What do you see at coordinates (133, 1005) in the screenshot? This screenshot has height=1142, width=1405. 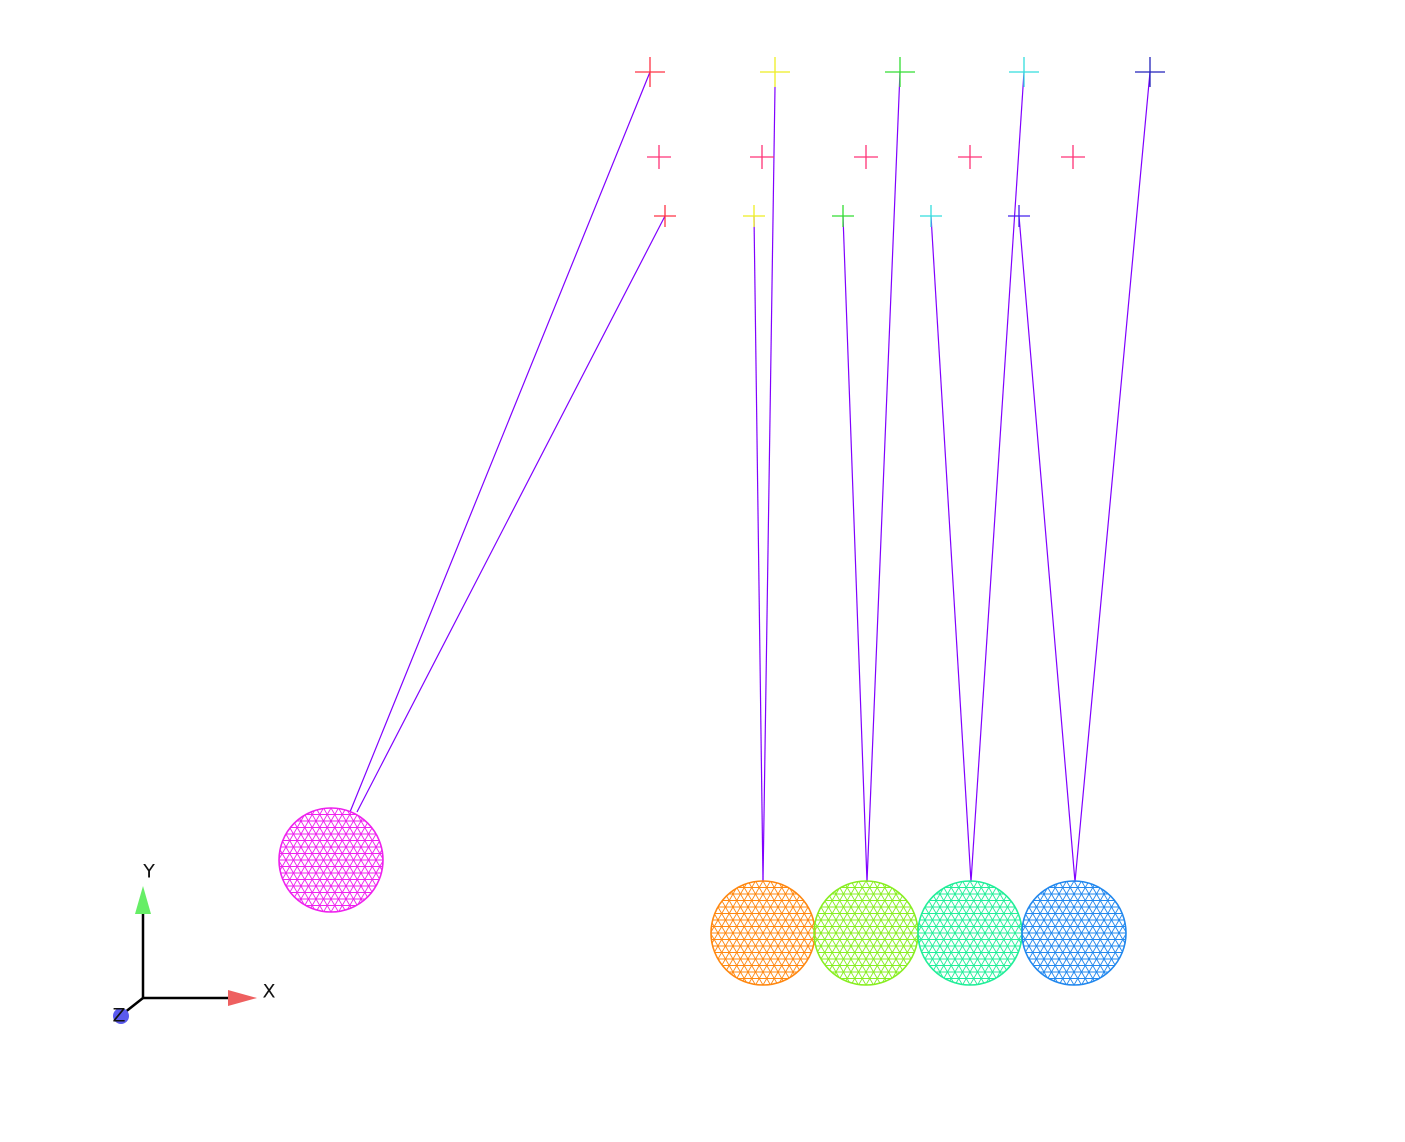 I see `z-axis-line` at bounding box center [133, 1005].